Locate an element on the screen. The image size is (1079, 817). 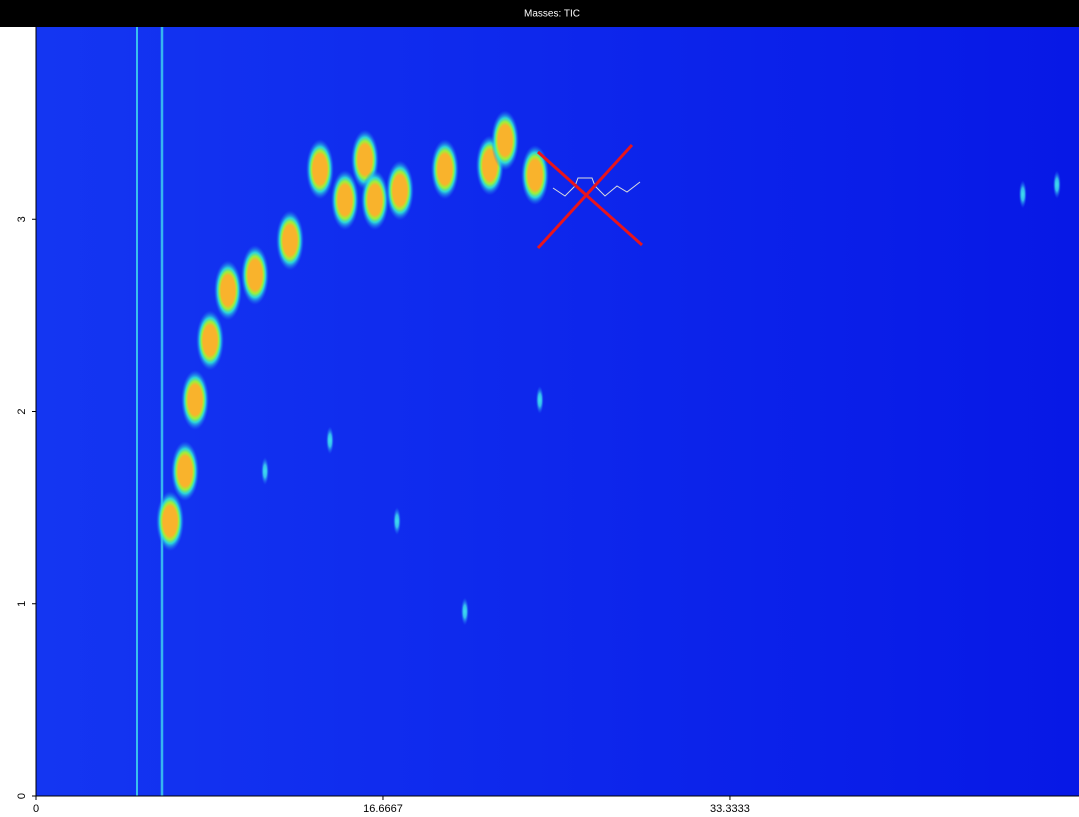
y-tick-label: 1 is located at coordinates (22, 604).